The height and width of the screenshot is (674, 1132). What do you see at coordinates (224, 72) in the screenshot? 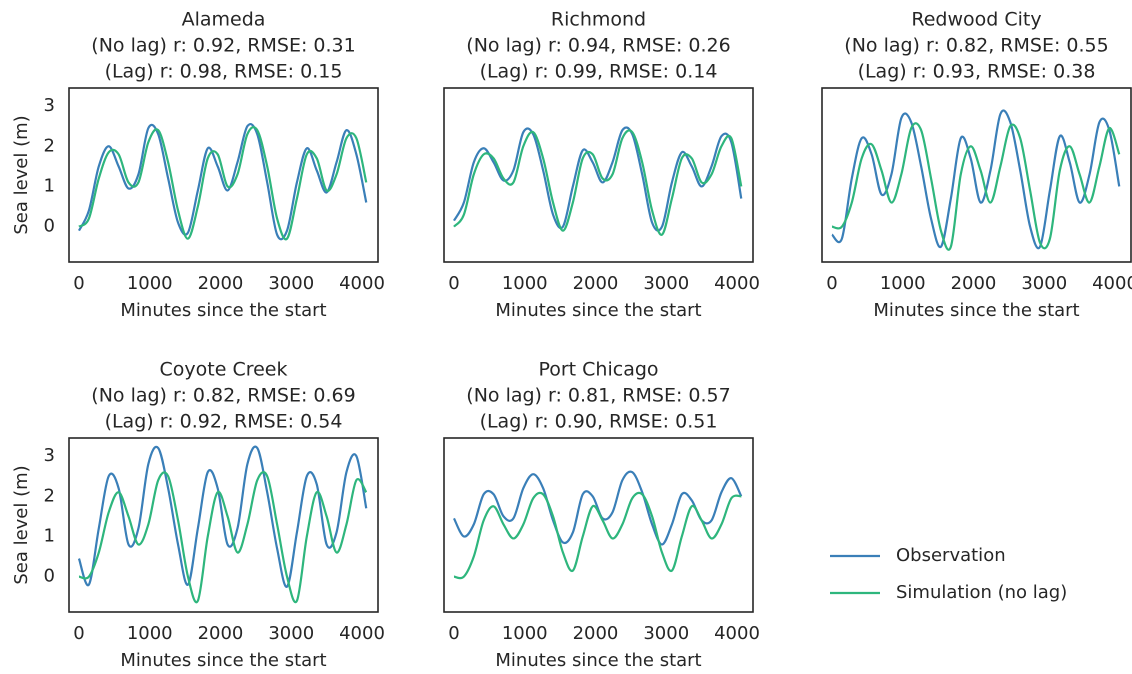
I see `panel-subtitle: (Lag) r: 0.98, RMSE: 0.15` at bounding box center [224, 72].